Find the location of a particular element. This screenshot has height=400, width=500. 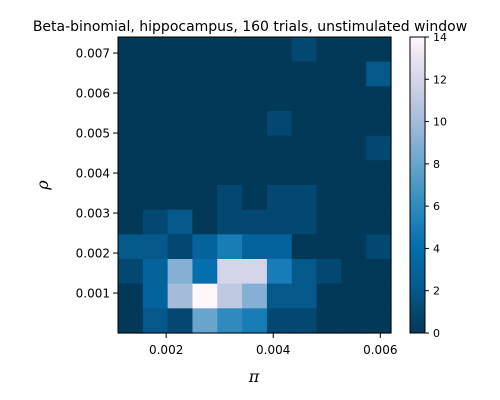

x-axis-label: π is located at coordinates (254, 376).